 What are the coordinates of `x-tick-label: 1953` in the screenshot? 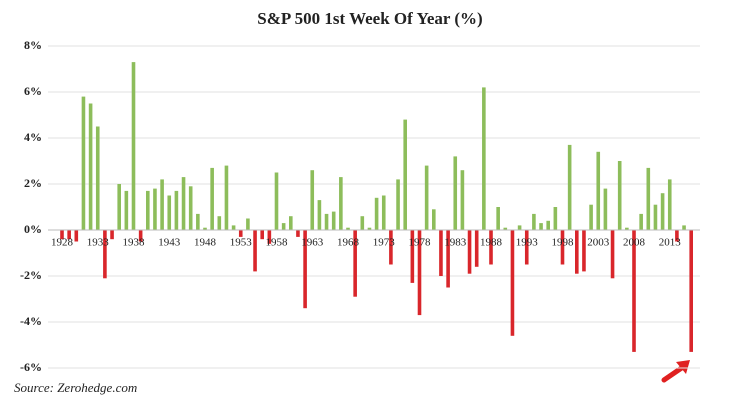 It's located at (241, 243).